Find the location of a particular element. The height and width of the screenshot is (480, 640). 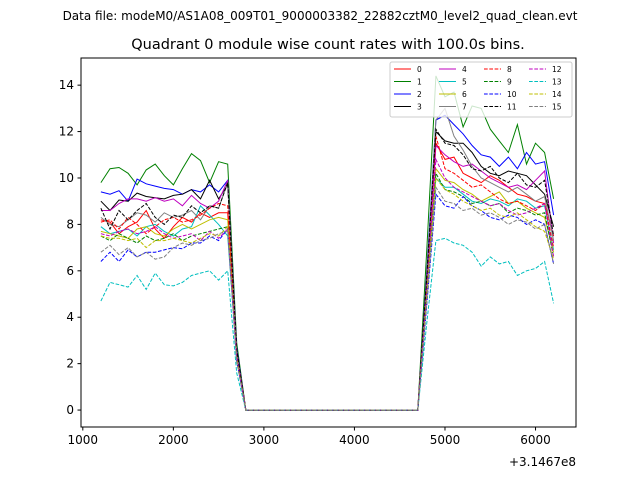

x-offset-text: +3.1467e8 is located at coordinates (542, 462).